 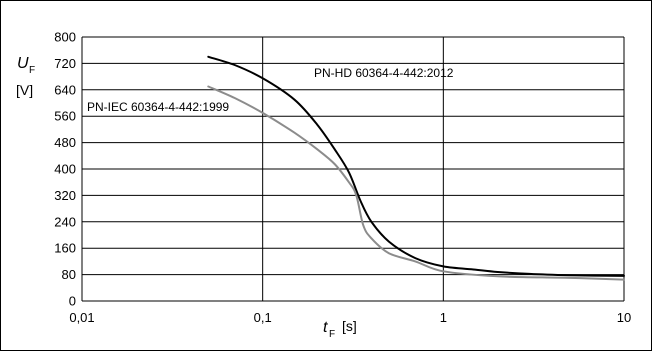 I want to click on x-tick-label: 0,1, so click(x=263, y=317).